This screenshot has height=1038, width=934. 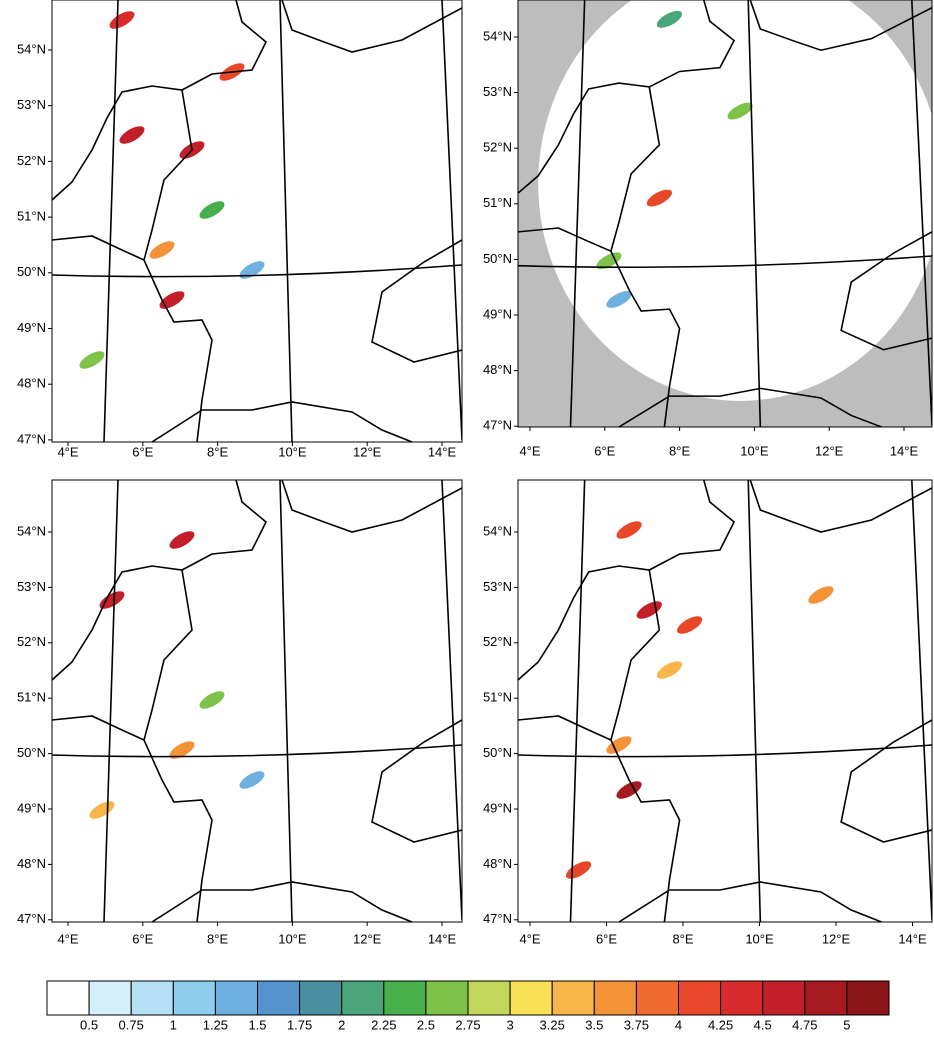 What do you see at coordinates (804, 1024) in the screenshot?
I see `colorbar-label: 4.75` at bounding box center [804, 1024].